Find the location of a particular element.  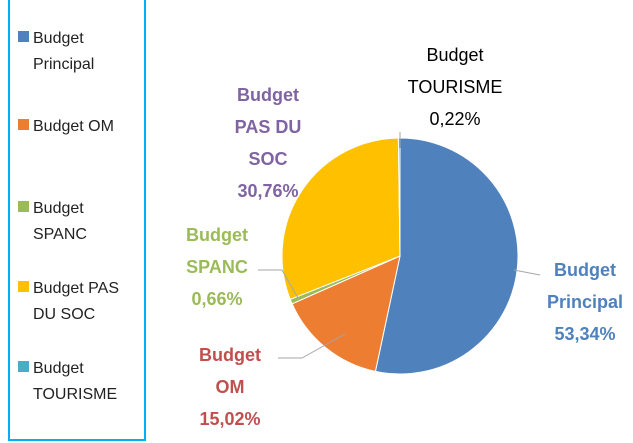

data-label: Budget PAS DU SOC 30,76% is located at coordinates (268, 143).